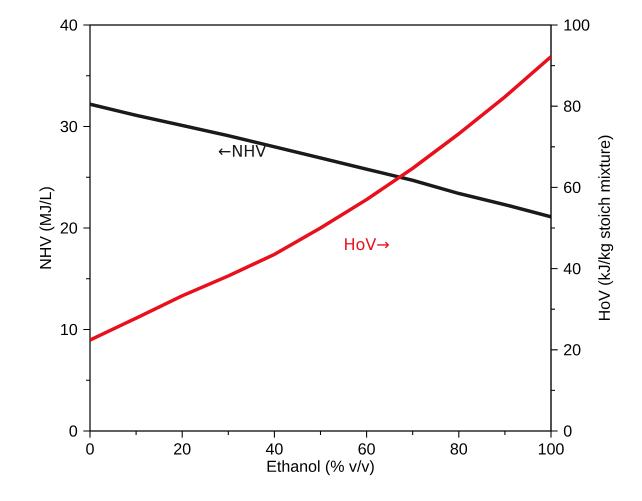  I want to click on y2-tick-label: 40, so click(572, 268).